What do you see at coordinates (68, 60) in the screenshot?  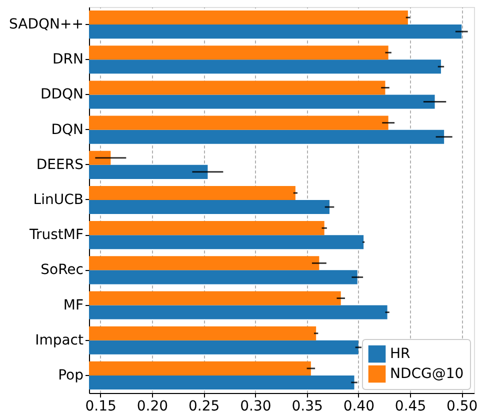 I see `y-tick-label: DRN` at bounding box center [68, 60].